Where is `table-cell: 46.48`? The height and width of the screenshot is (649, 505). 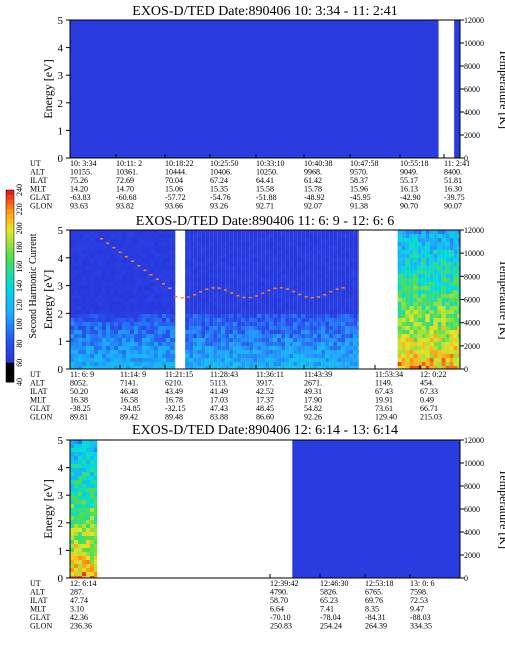 table-cell: 46.48 is located at coordinates (129, 391).